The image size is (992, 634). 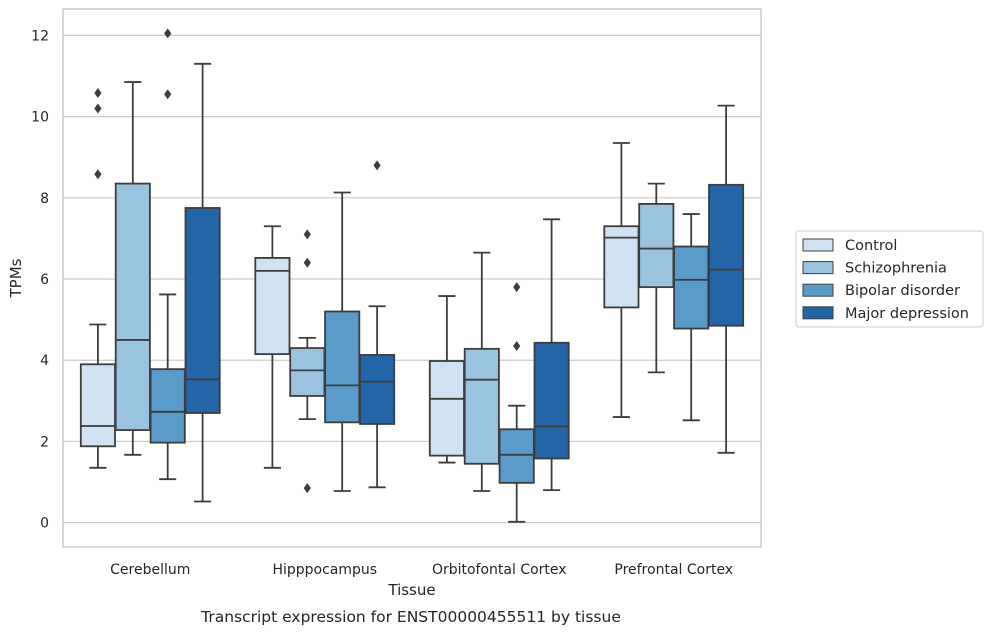 What do you see at coordinates (516, 402) in the screenshot?
I see `box-orbitofontal-cortex-bipolar-disorder` at bounding box center [516, 402].